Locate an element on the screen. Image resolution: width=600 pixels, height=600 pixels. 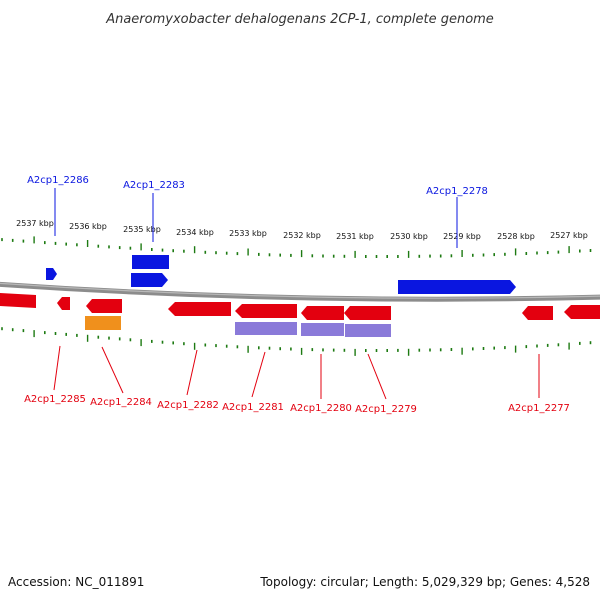
gene-label-A2cp1_2286: A2cp1_2286 is located at coordinates (58, 180).